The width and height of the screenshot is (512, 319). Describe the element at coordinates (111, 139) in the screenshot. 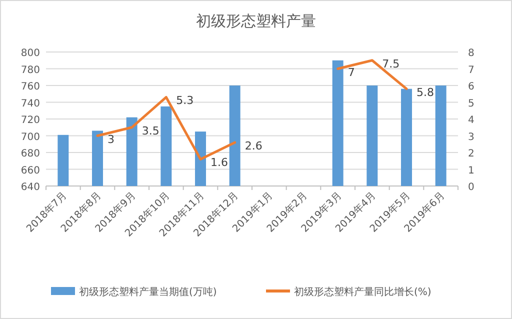

I see `data-label: 3` at that location.